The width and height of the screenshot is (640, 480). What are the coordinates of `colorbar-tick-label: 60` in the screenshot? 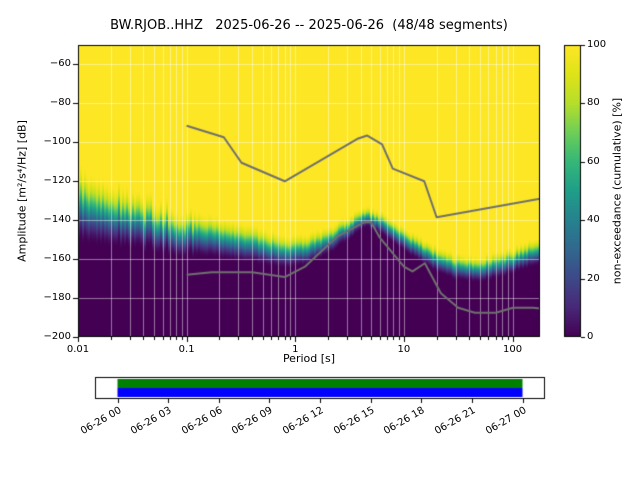 It's located at (593, 161).